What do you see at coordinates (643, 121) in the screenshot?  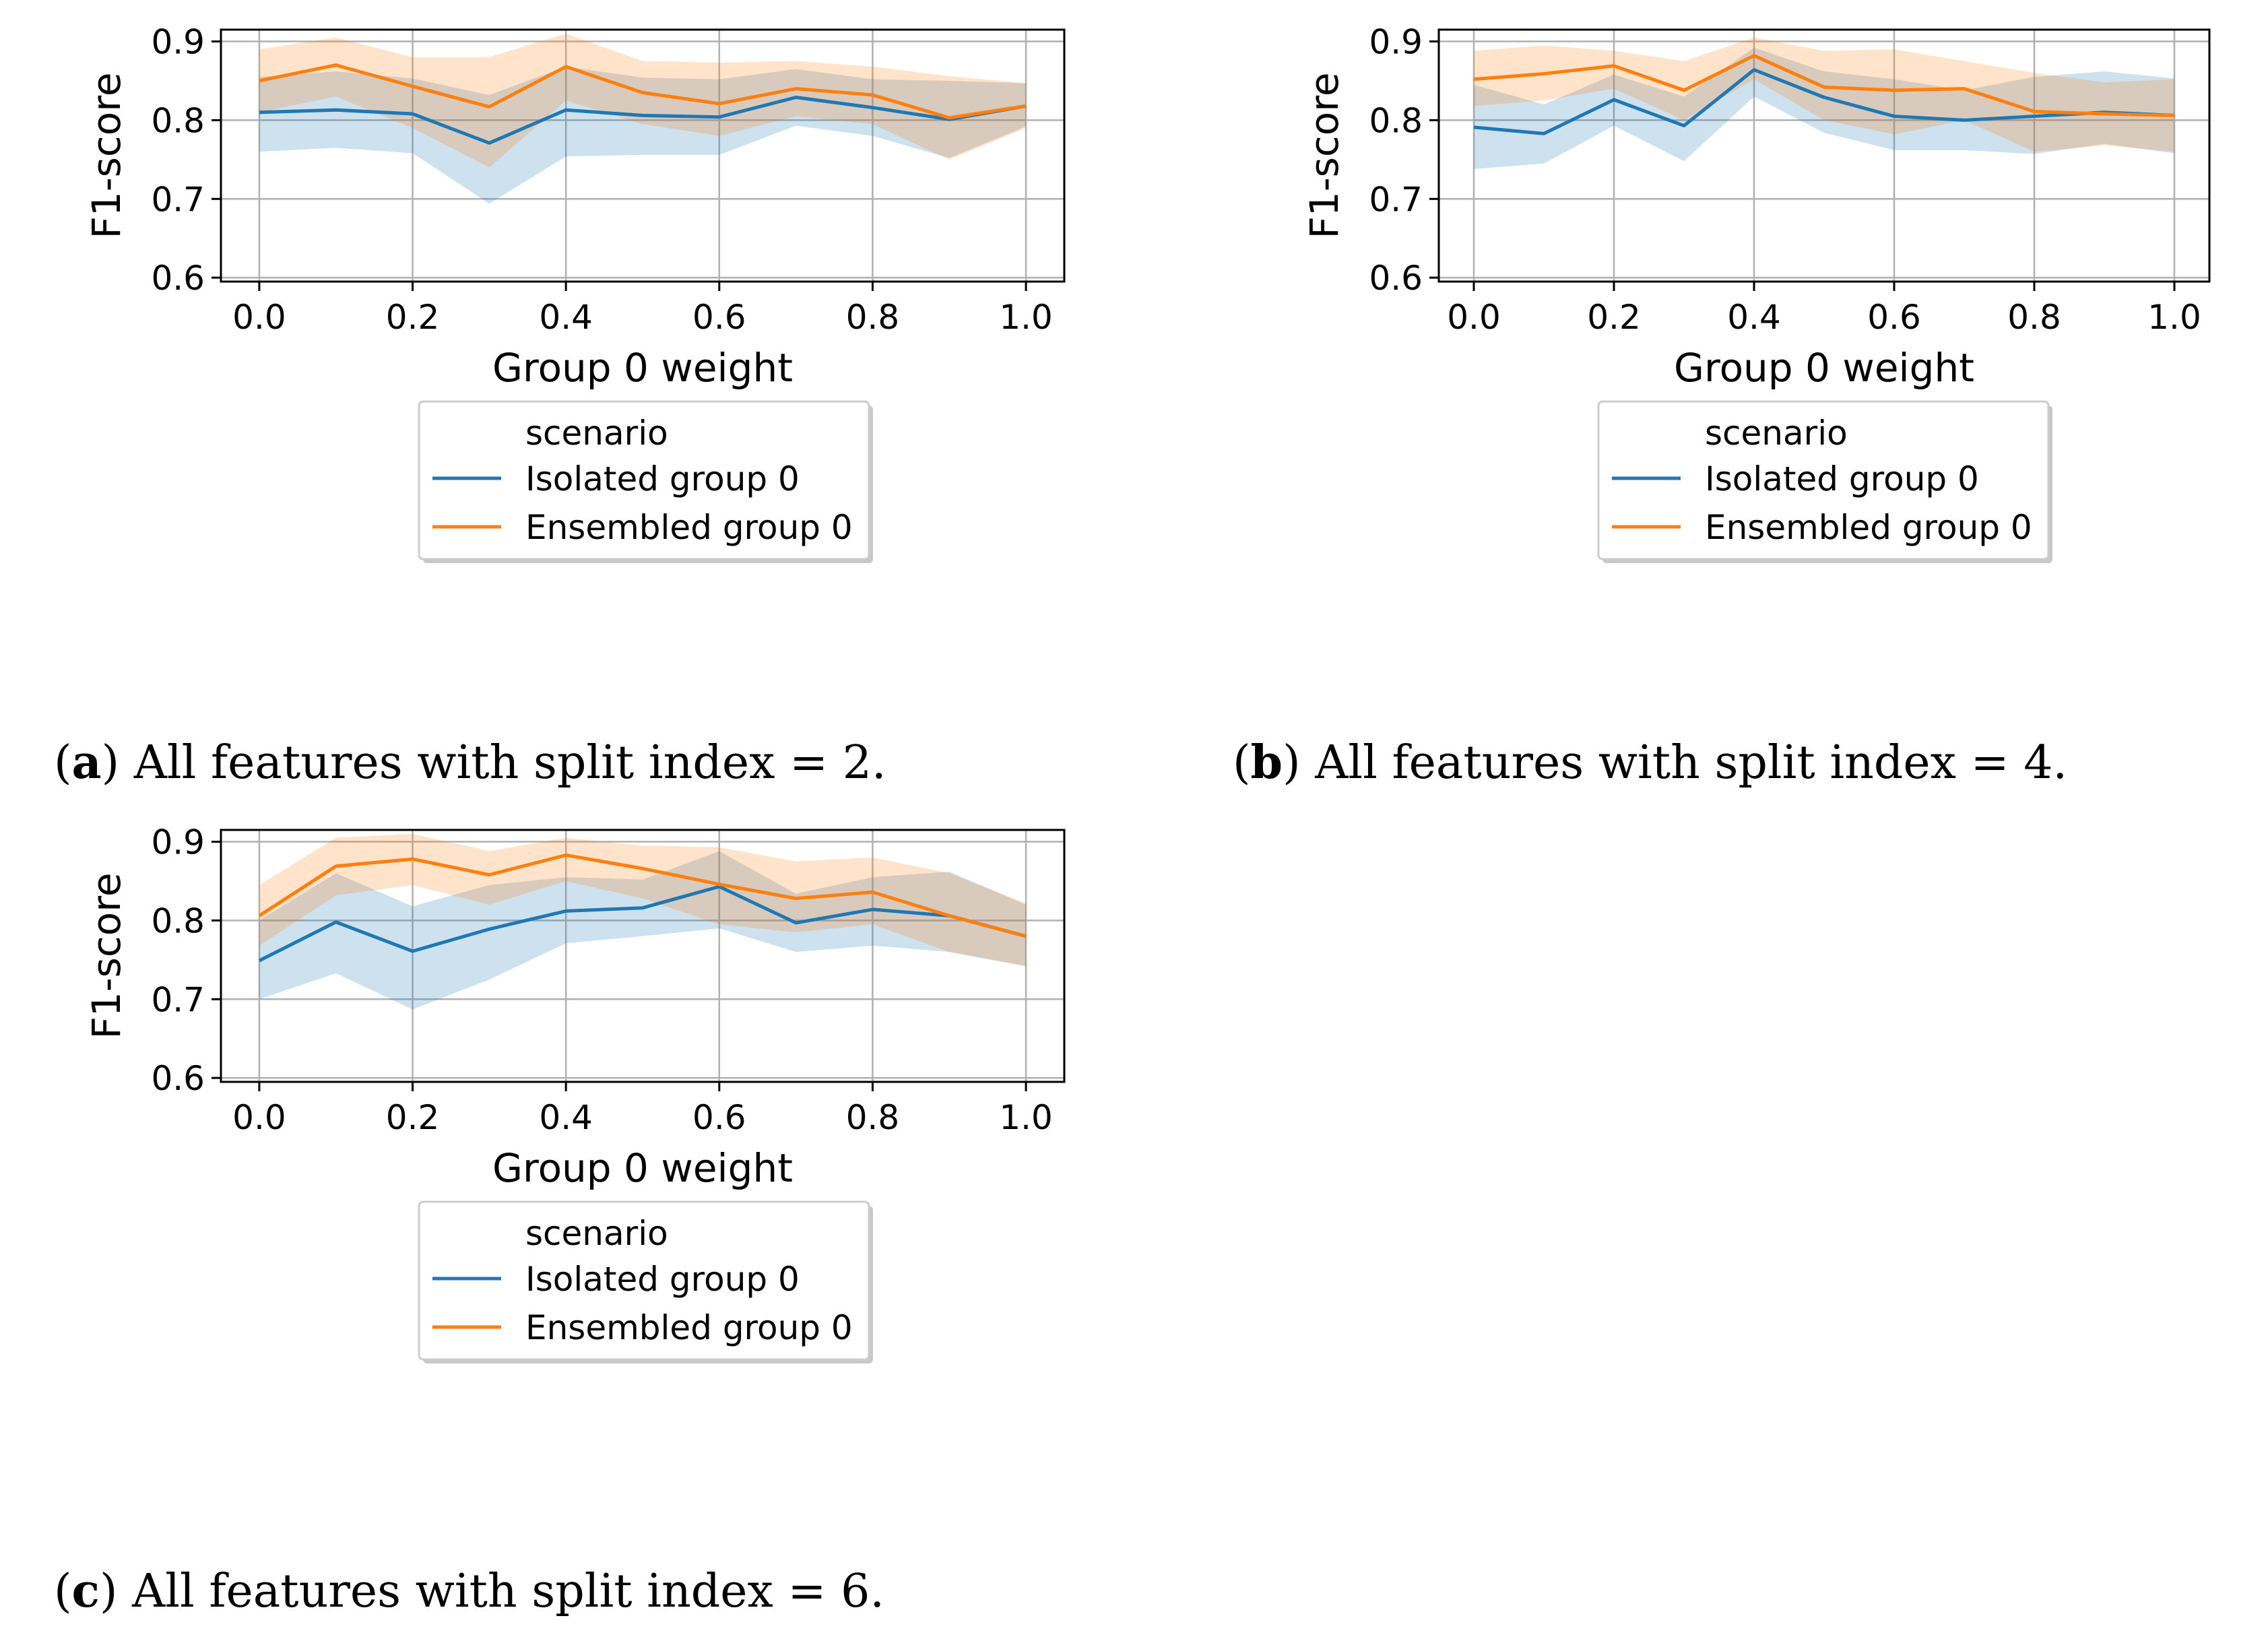 I see `chart-a-line-isolated` at bounding box center [643, 121].